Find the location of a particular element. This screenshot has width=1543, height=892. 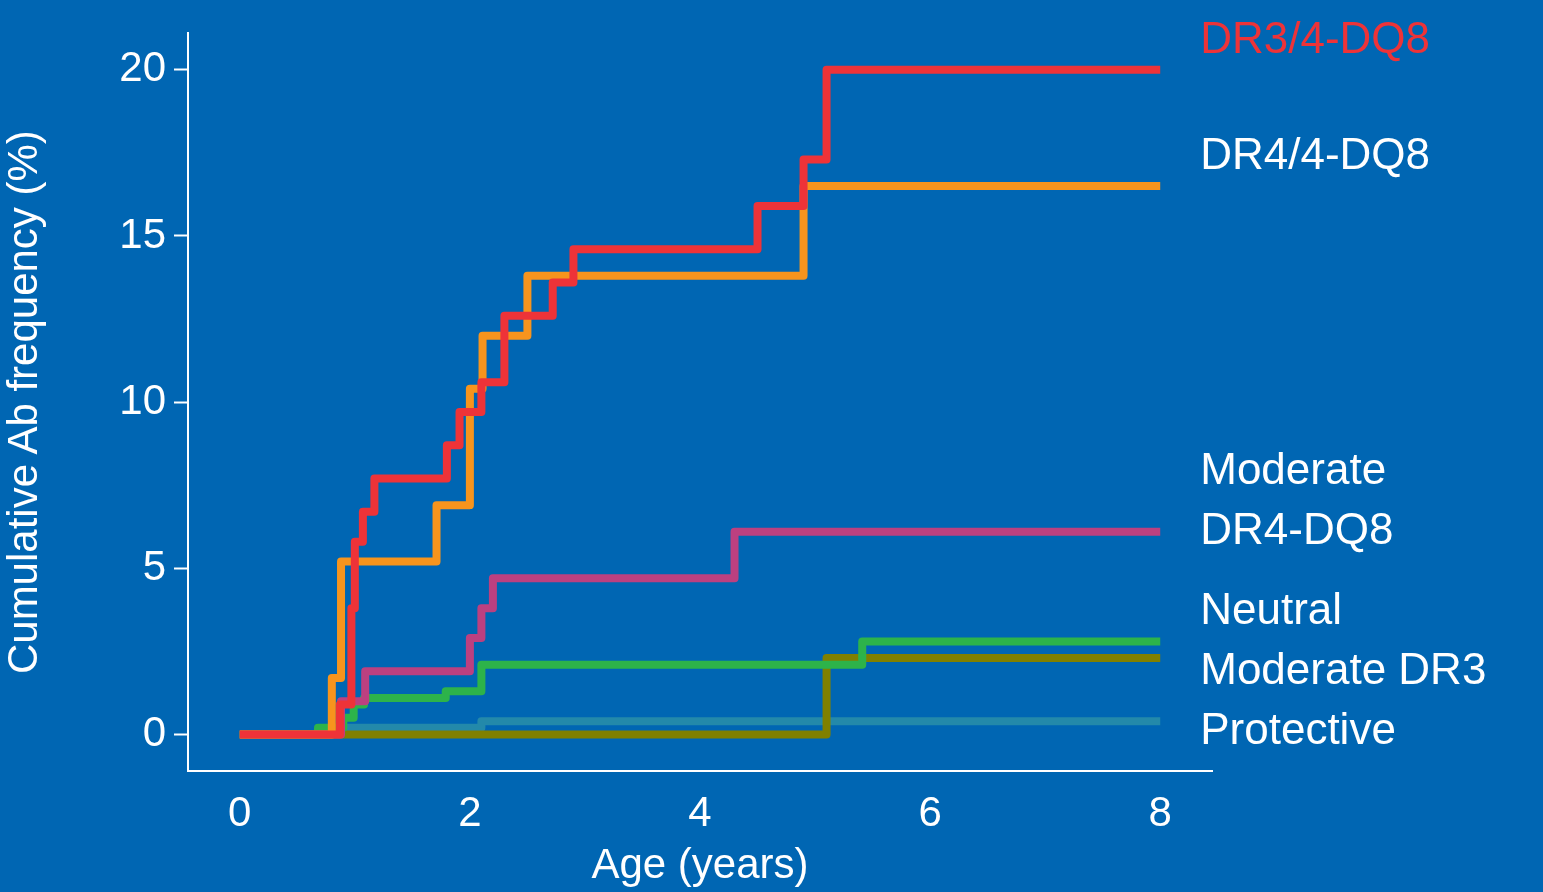

x-tick-label: 4 is located at coordinates (700, 811).